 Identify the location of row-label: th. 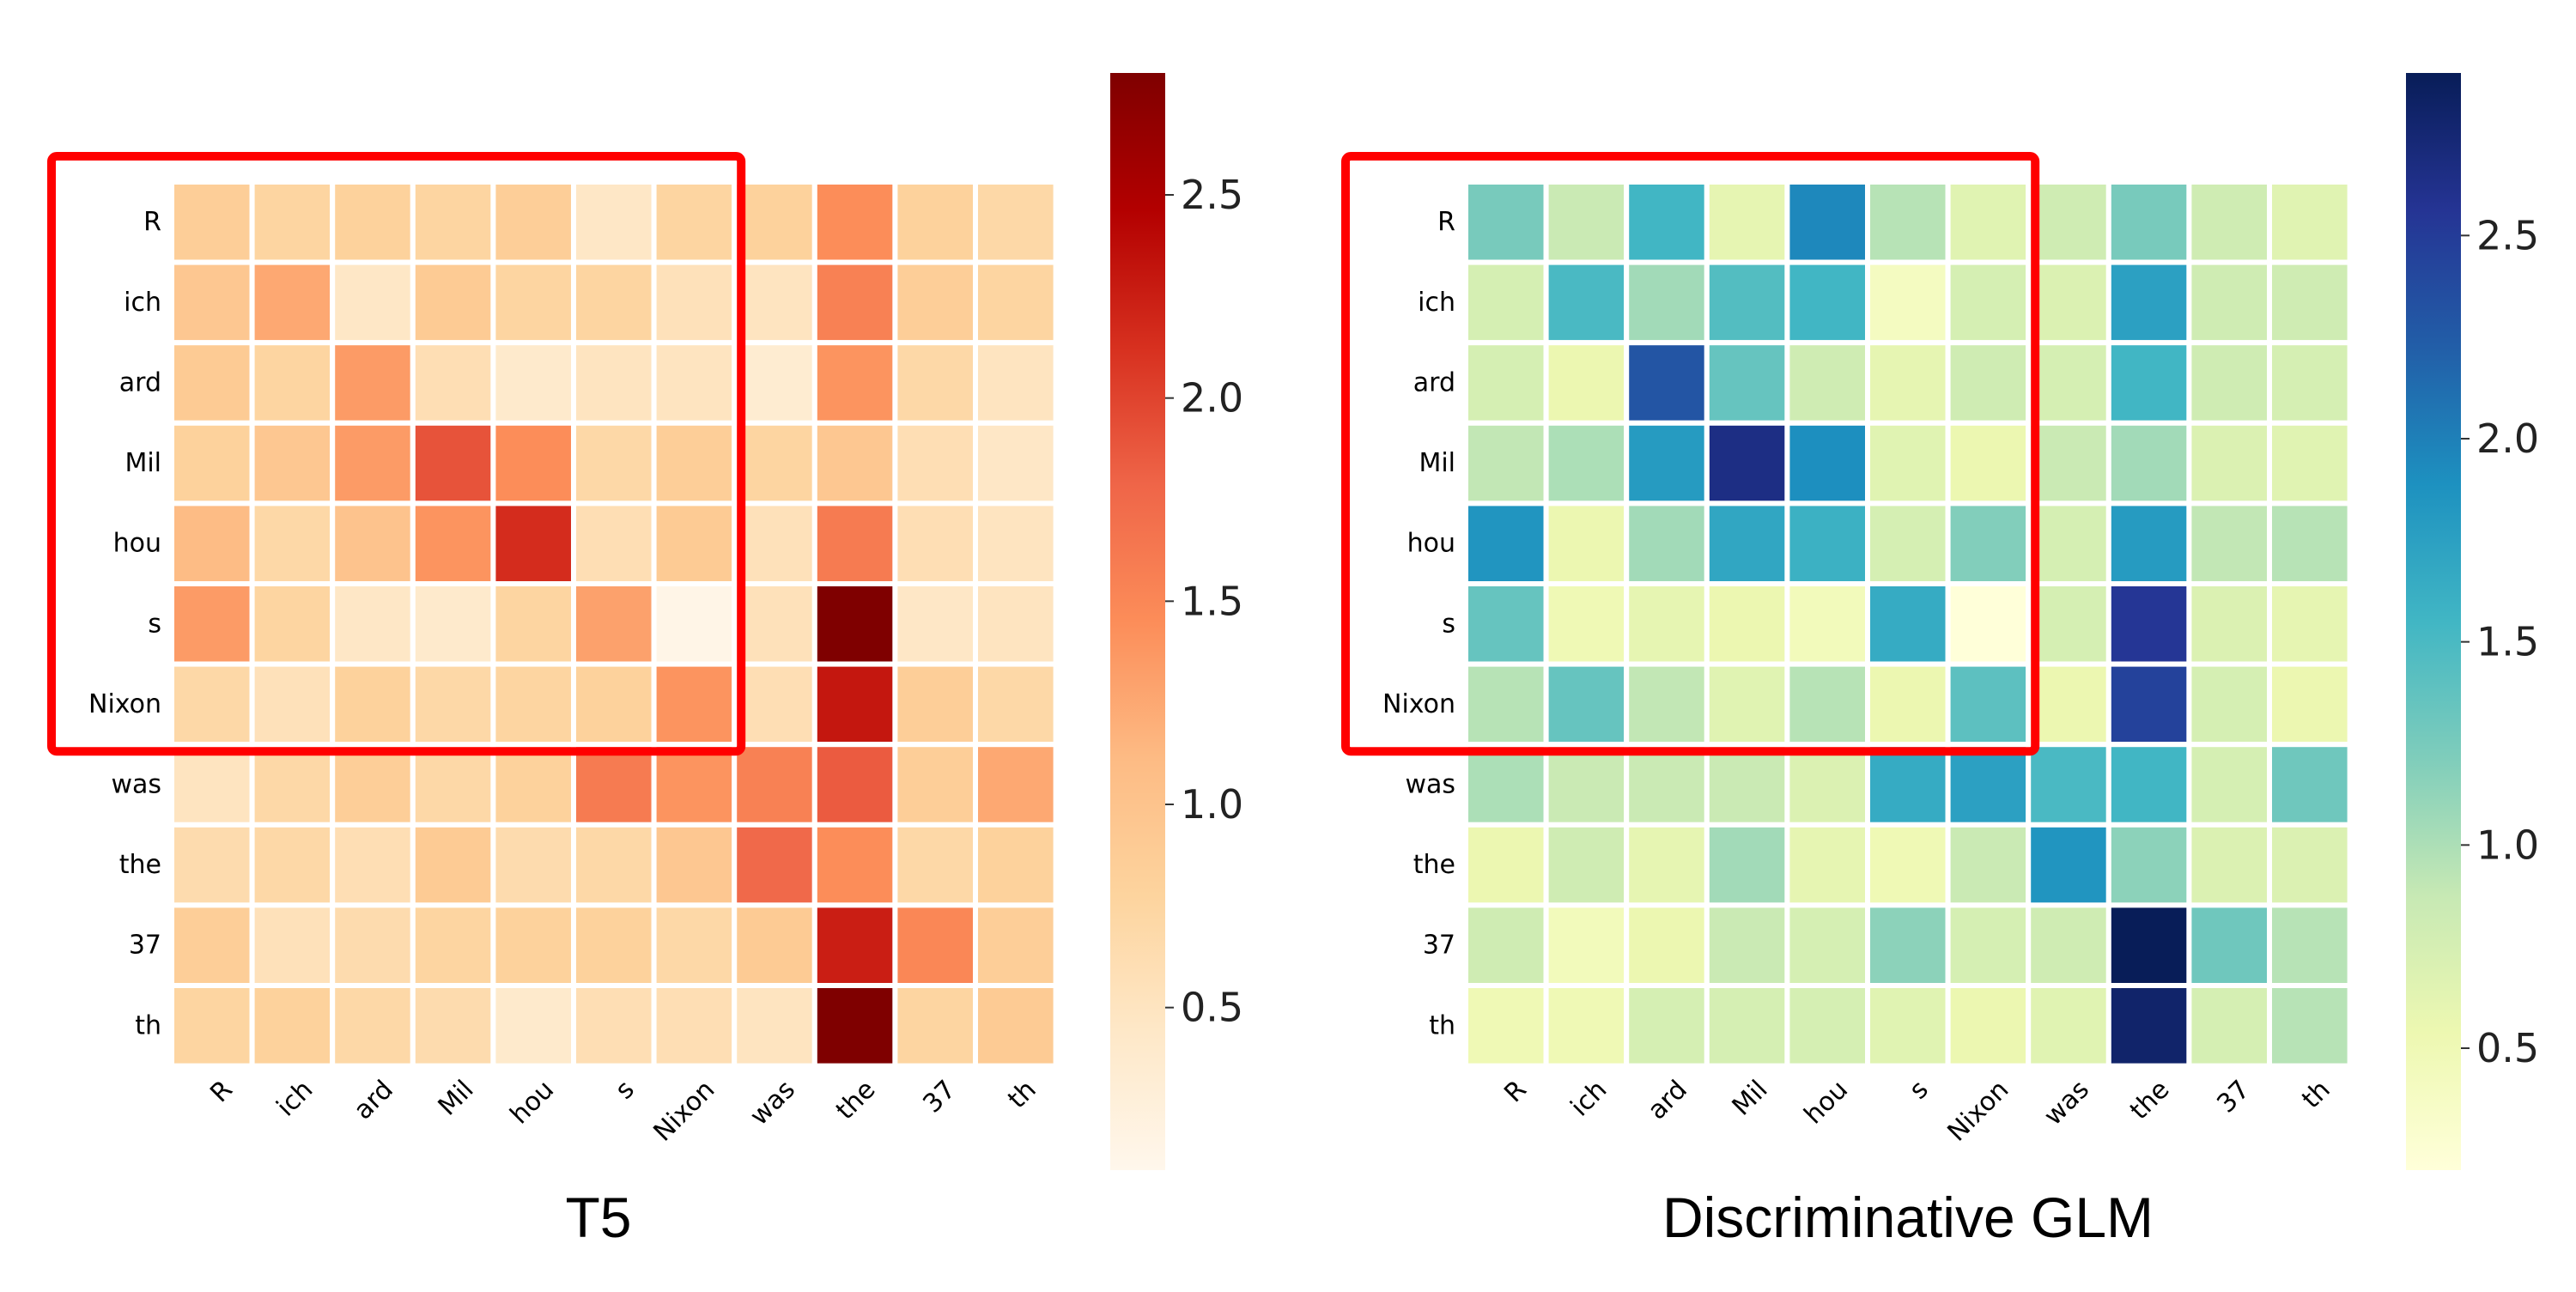
(148, 1025).